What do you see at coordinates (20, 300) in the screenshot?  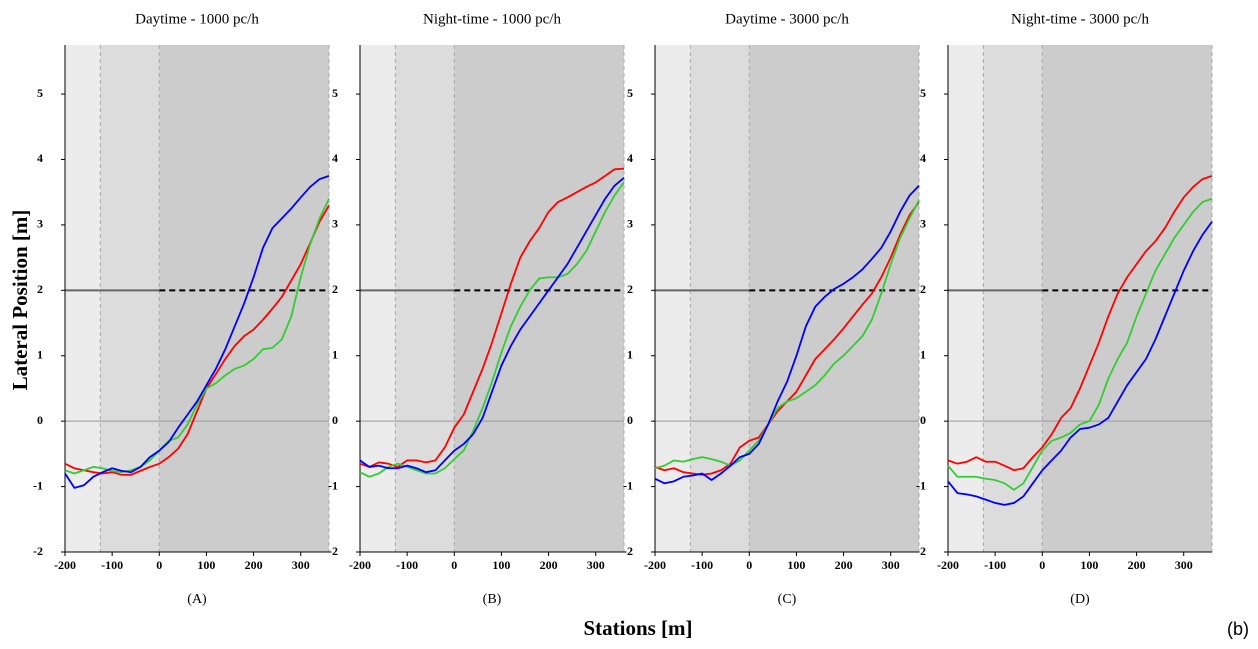 I see `y-axis-label: Lateral Position [m]` at bounding box center [20, 300].